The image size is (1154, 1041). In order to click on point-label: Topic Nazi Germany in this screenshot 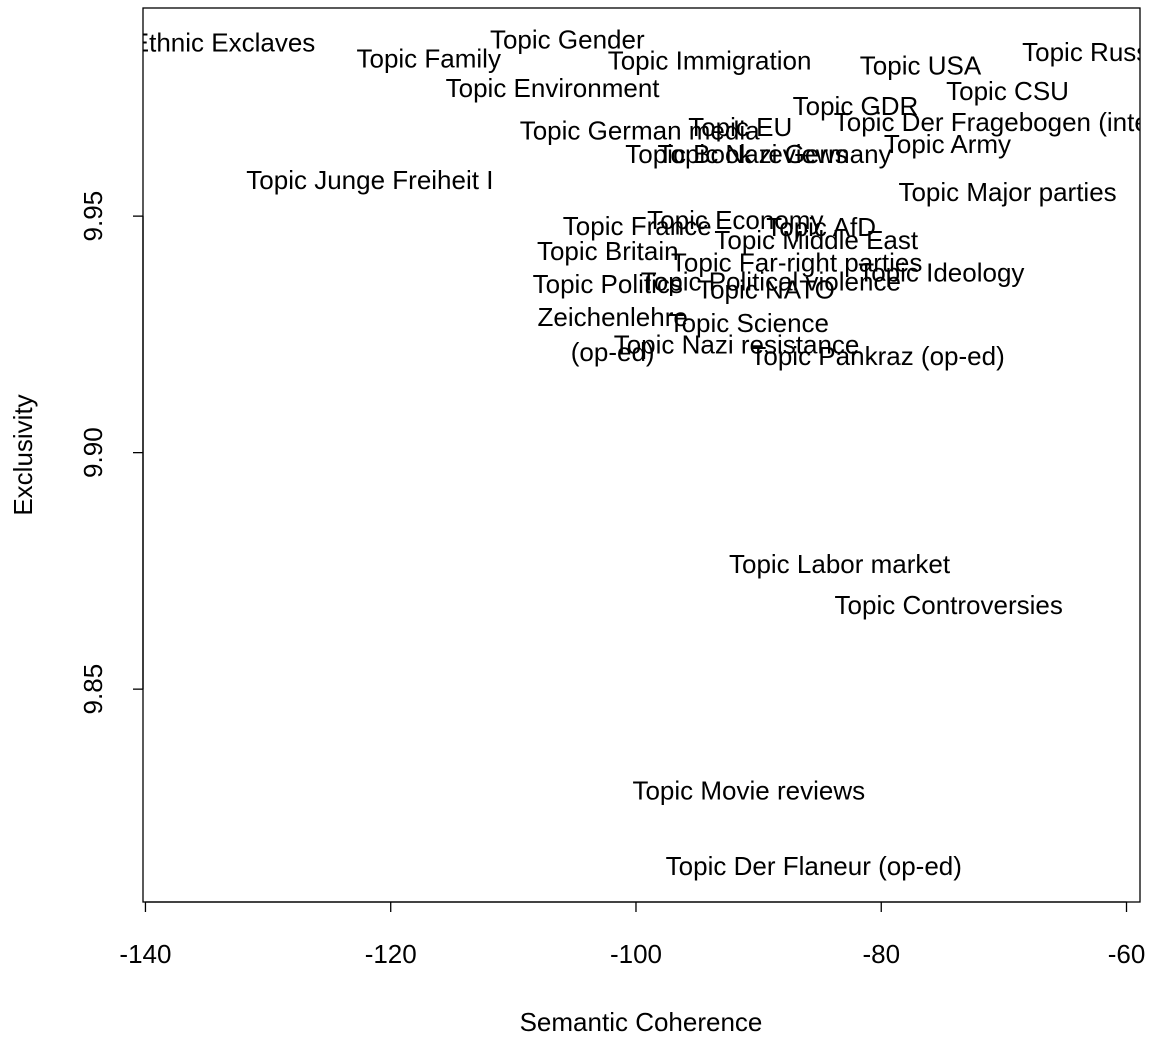, I will do `click(775, 154)`.